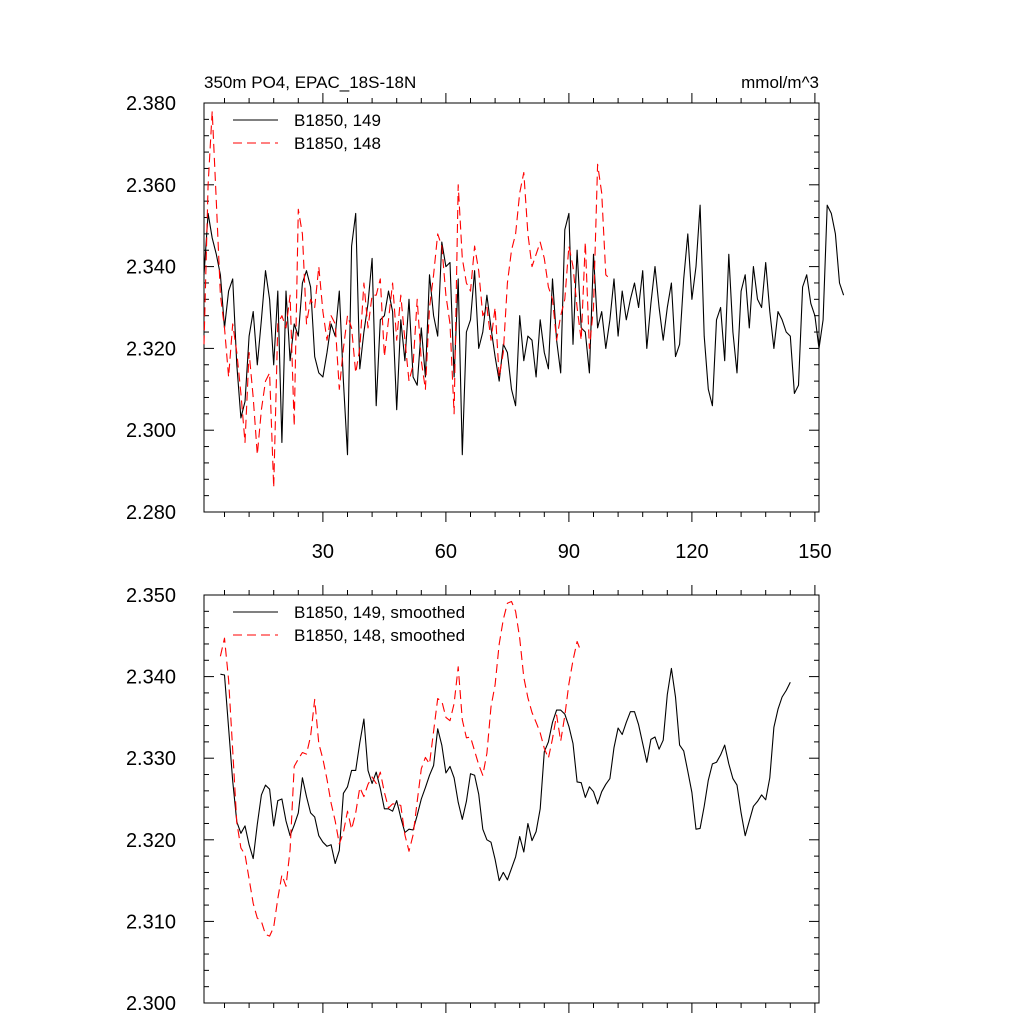 This screenshot has height=1024, width=1024. What do you see at coordinates (151, 104) in the screenshot?
I see `top-y-tick-label: 2.380` at bounding box center [151, 104].